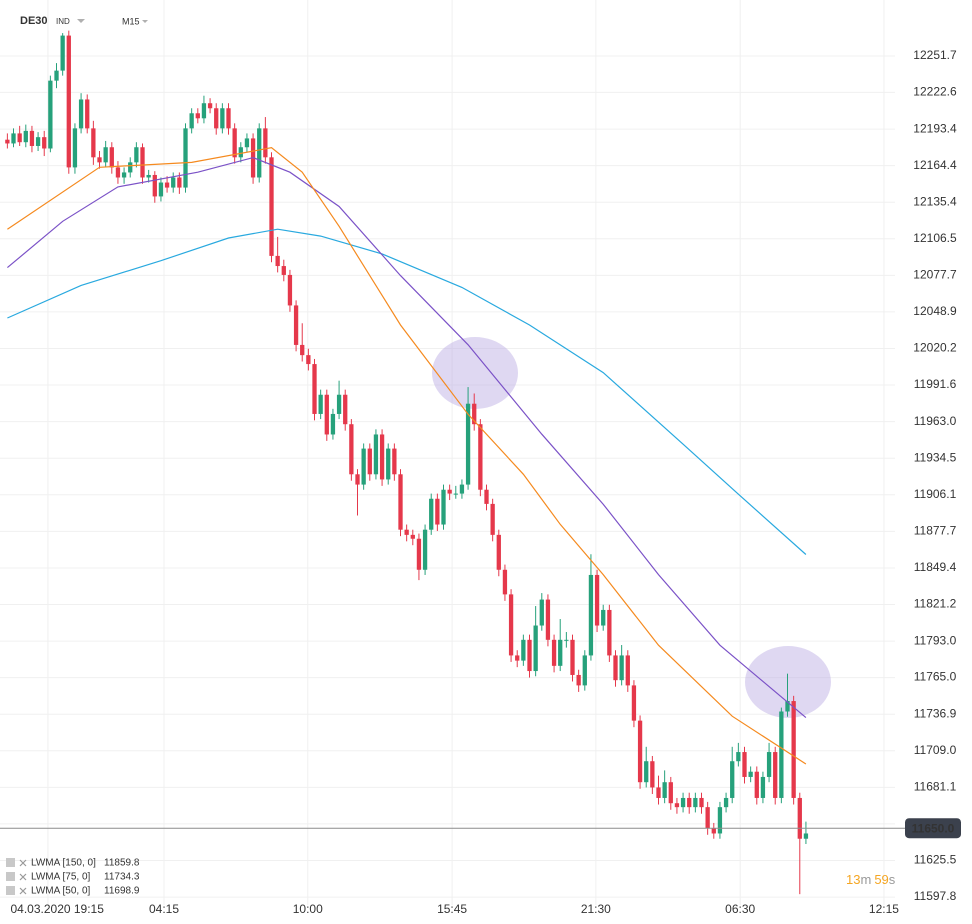  I want to click on legend-value: 11859.8, so click(122, 863).